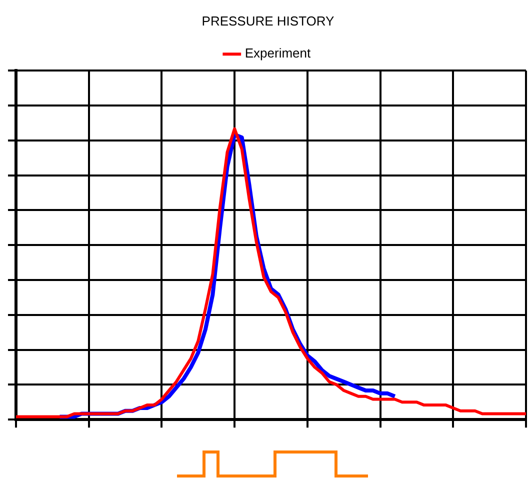 This screenshot has width=529, height=482. Describe the element at coordinates (268, 20) in the screenshot. I see `chart-title: PRESSURE HISTORY` at that location.